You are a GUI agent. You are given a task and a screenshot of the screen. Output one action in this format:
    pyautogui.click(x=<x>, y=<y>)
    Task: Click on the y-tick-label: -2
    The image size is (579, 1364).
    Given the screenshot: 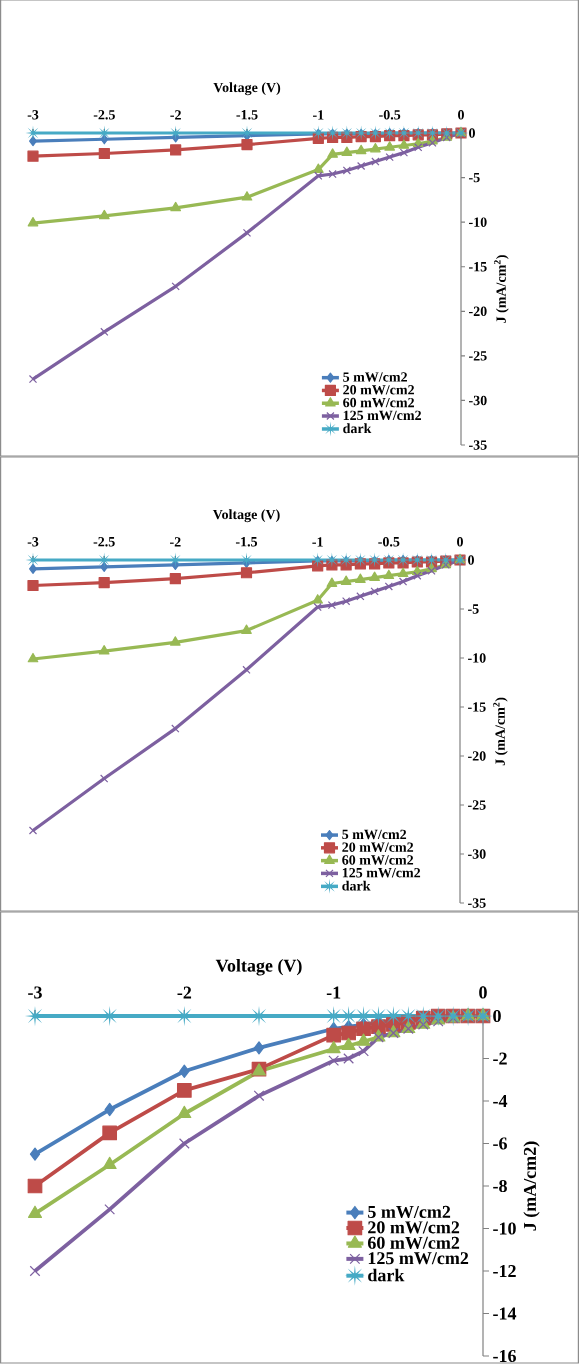 What is the action you would take?
    pyautogui.click(x=500, y=1058)
    